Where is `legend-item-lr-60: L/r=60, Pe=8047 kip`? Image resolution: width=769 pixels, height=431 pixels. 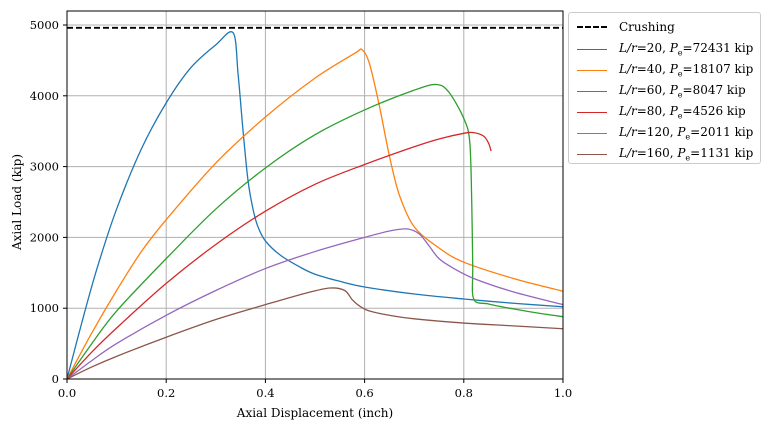
legend-item-lr-60: L/r=60, Pe=8047 kip is located at coordinates (657, 91).